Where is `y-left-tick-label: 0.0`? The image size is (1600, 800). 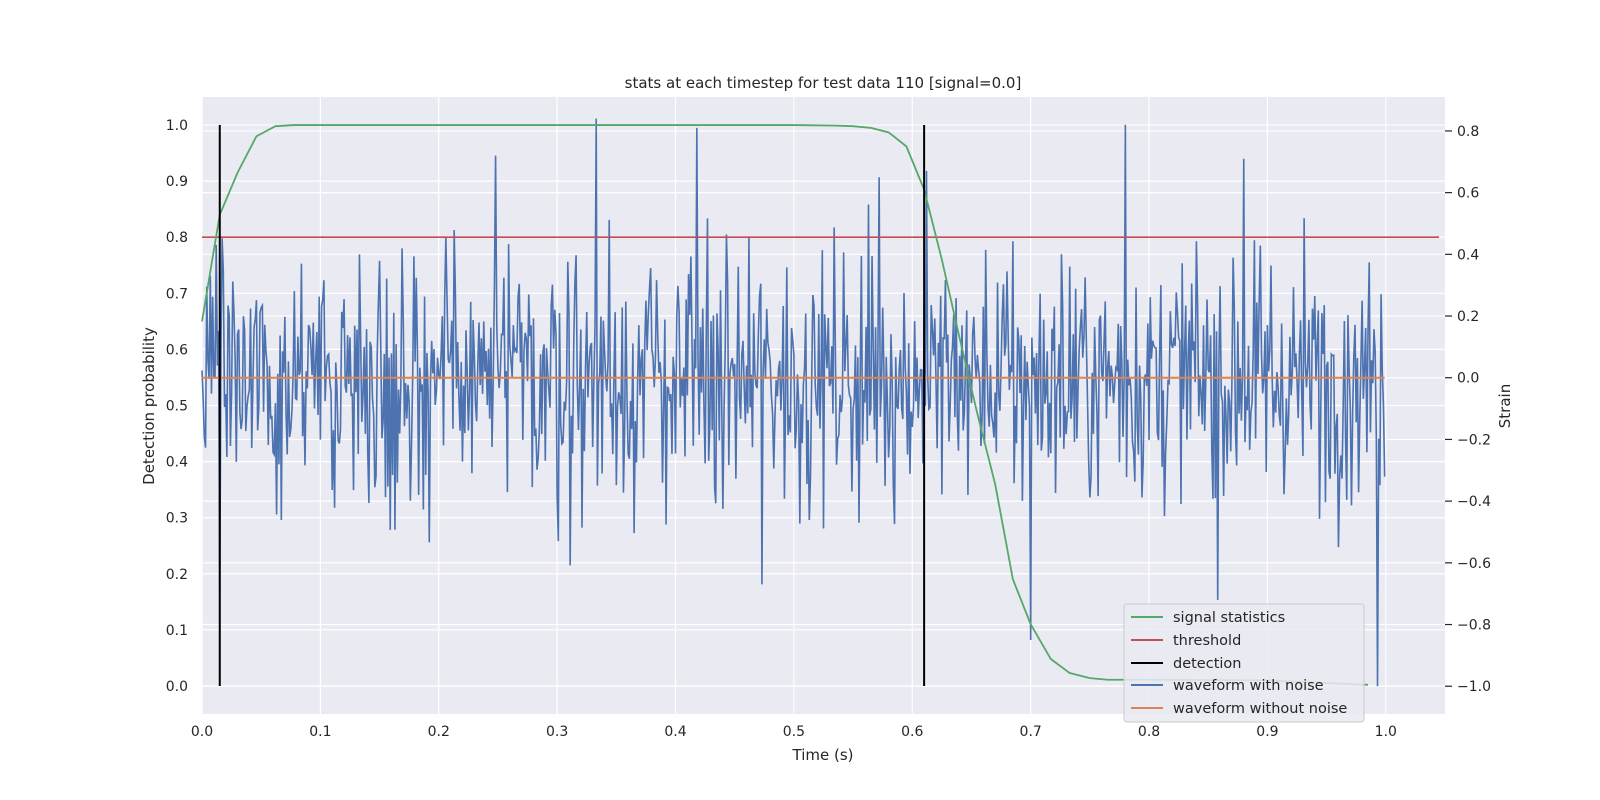 y-left-tick-label: 0.0 is located at coordinates (177, 687).